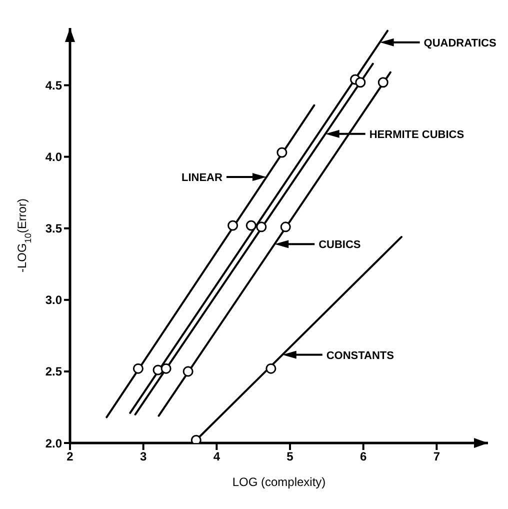 The image size is (508, 509). I want to click on x-tick-label: 2, so click(70, 457).